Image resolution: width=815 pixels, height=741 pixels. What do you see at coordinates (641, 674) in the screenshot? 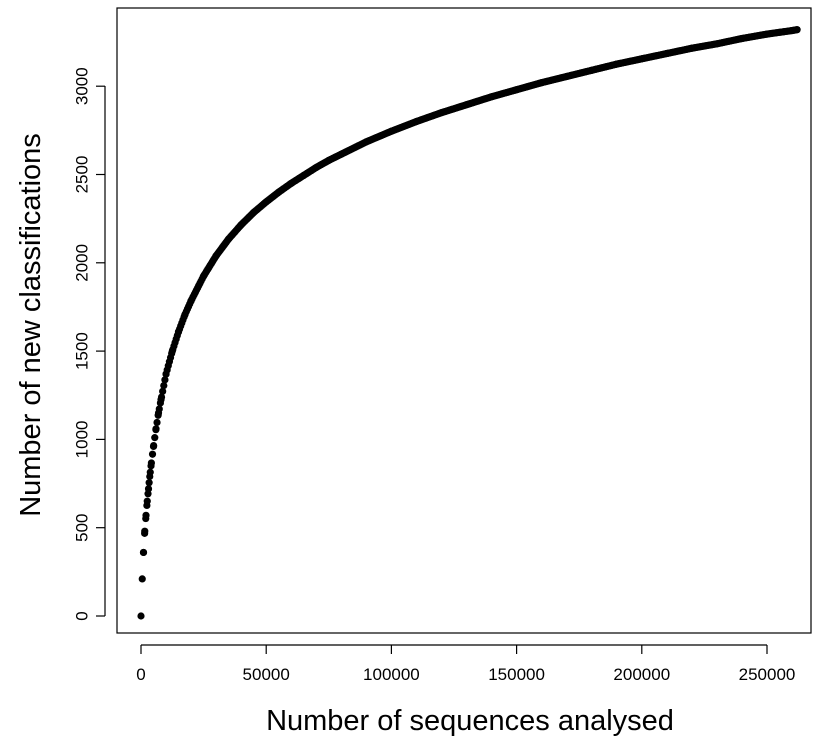
I see `x-tick-label: 200000` at bounding box center [641, 674].